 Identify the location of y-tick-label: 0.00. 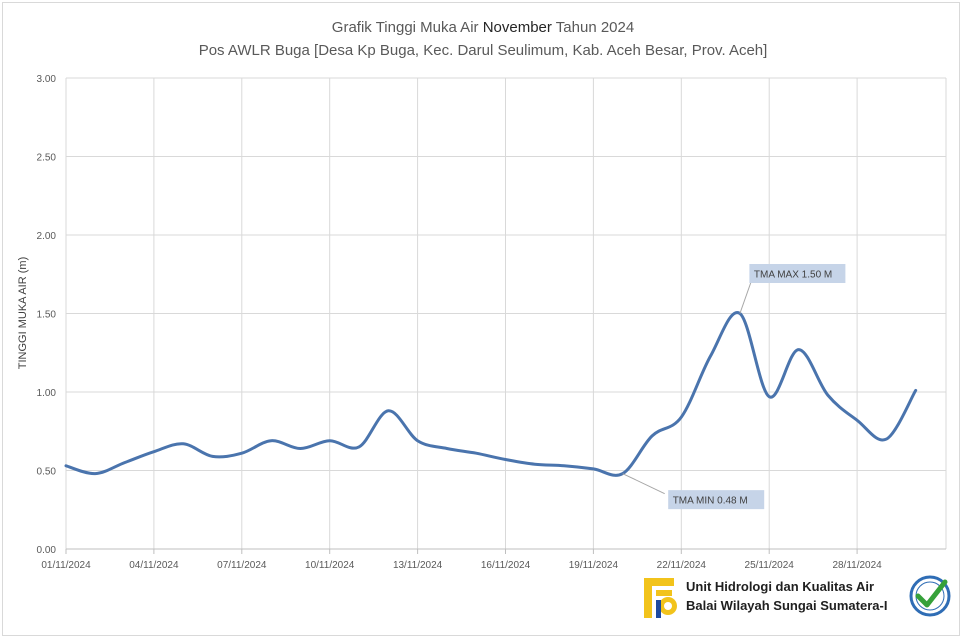
(47, 550).